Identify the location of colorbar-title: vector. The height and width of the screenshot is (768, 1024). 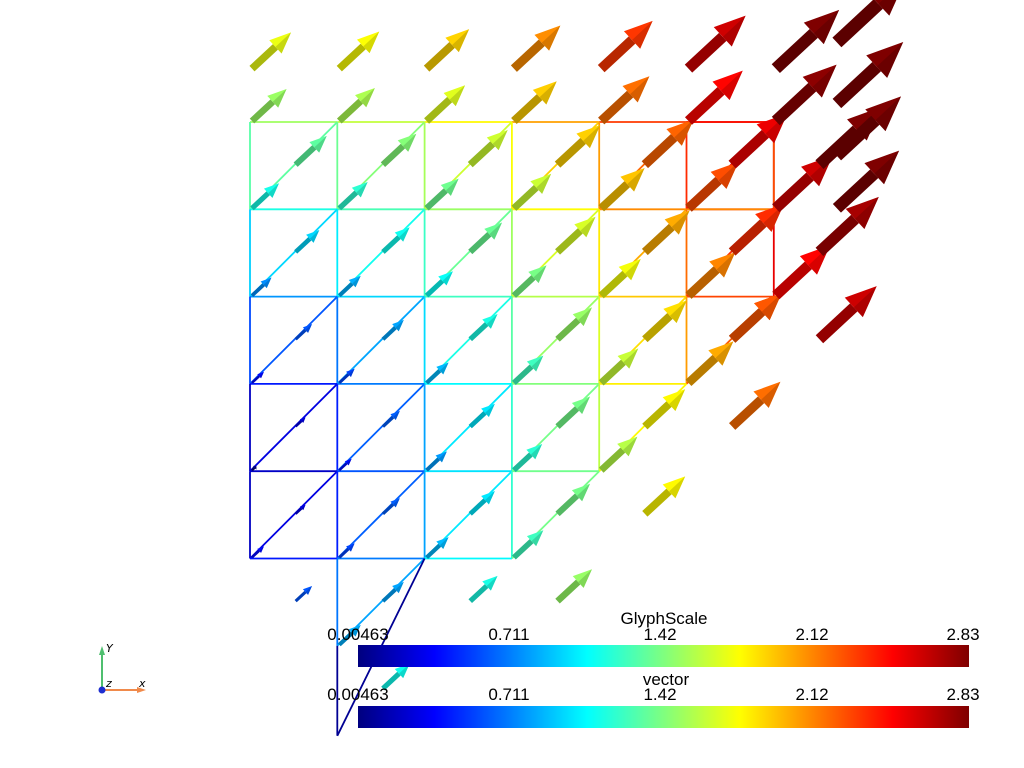
(666, 679).